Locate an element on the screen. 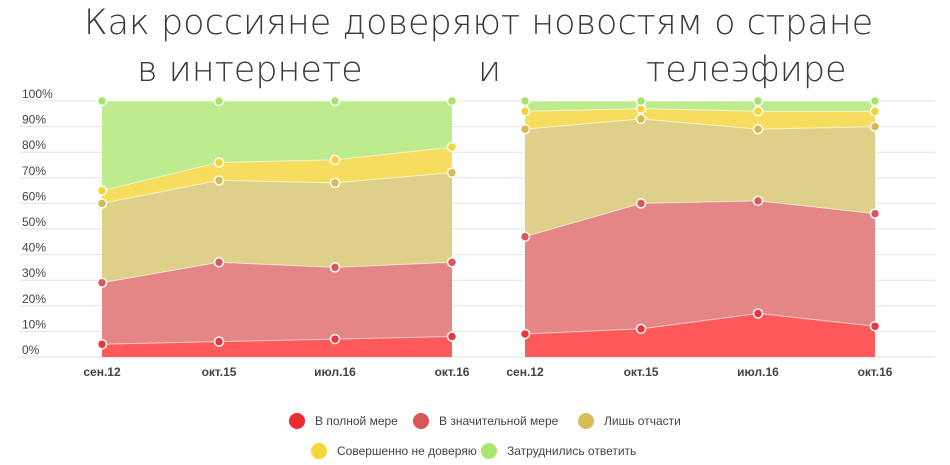 Image resolution: width=950 pixels, height=465 pixels. y-tick-label: 70% is located at coordinates (34, 171).